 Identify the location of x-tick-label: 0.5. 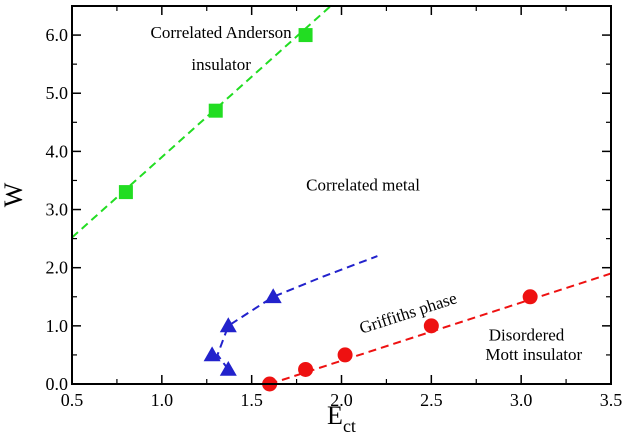
(72, 400).